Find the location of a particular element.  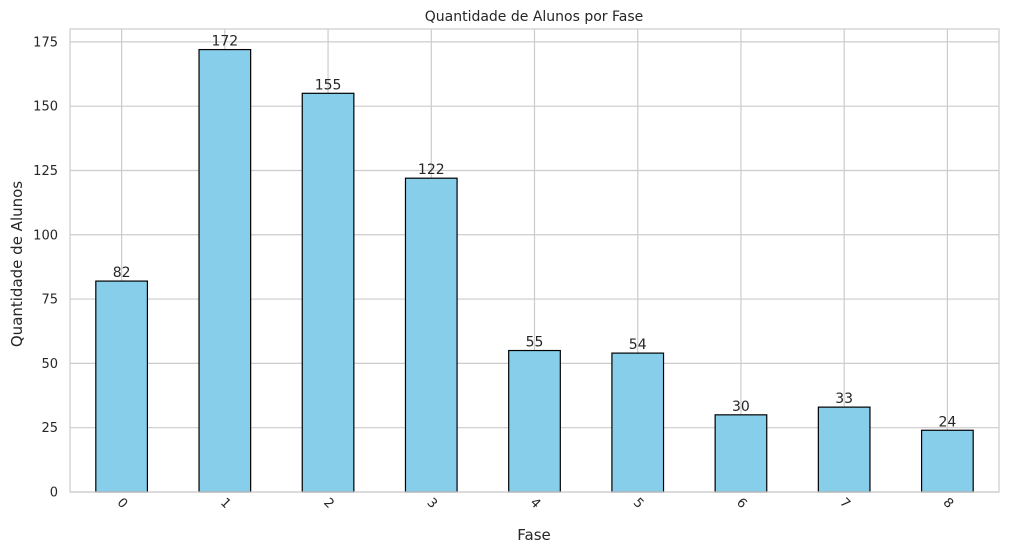

data-label-fase-5: 54 is located at coordinates (638, 345).